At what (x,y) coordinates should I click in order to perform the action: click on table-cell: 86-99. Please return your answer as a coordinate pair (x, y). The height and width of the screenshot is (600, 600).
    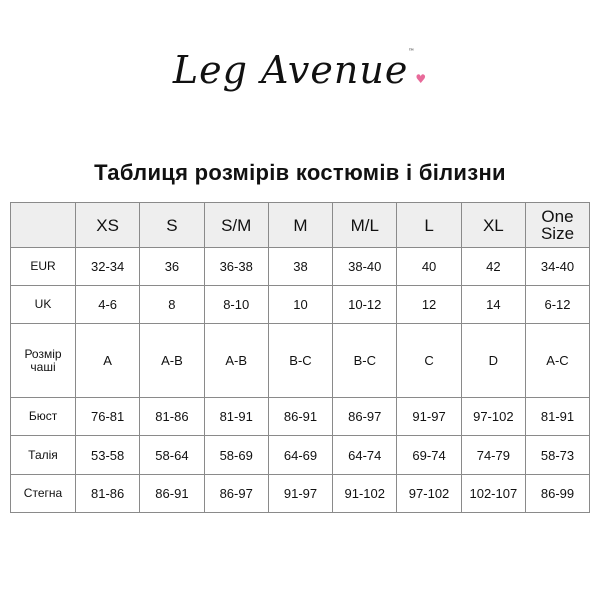
    Looking at the image, I should click on (557, 493).